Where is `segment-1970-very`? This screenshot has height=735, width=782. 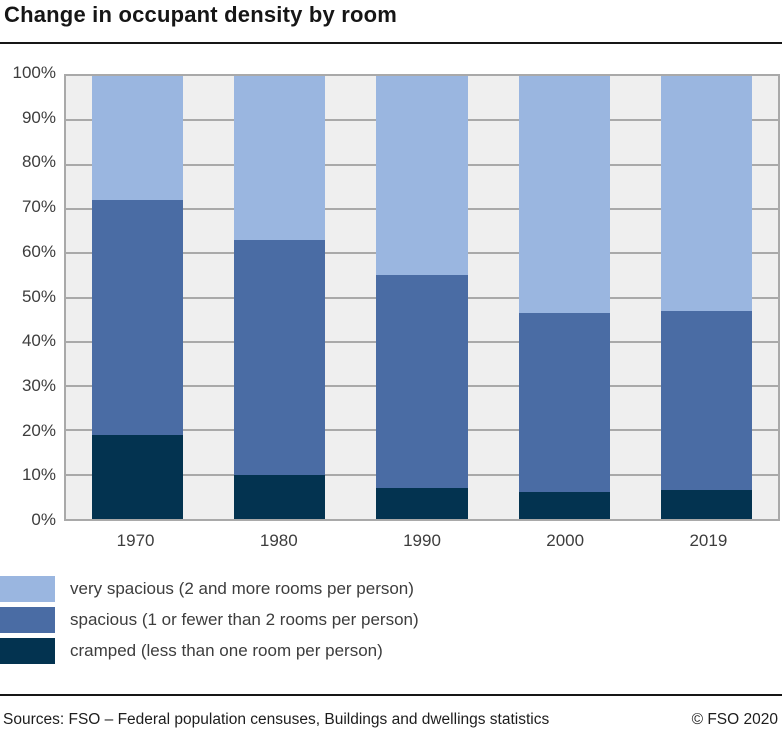
segment-1970-very is located at coordinates (137, 138).